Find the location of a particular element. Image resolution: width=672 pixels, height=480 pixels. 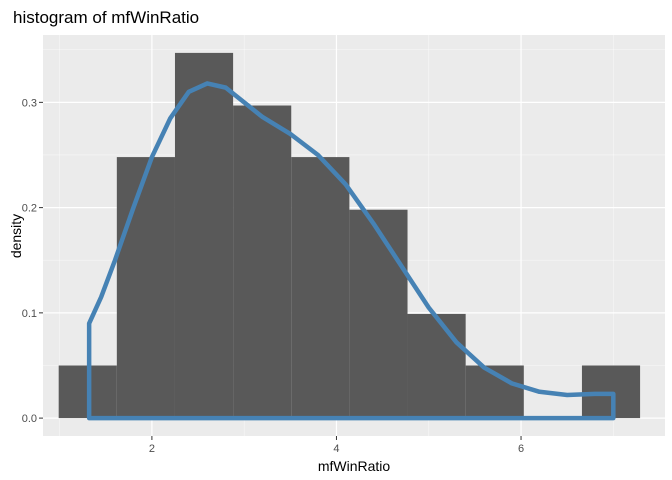

y-axis-ticks: 0.0 0.1 0.2 0.3 is located at coordinates (32, 261).